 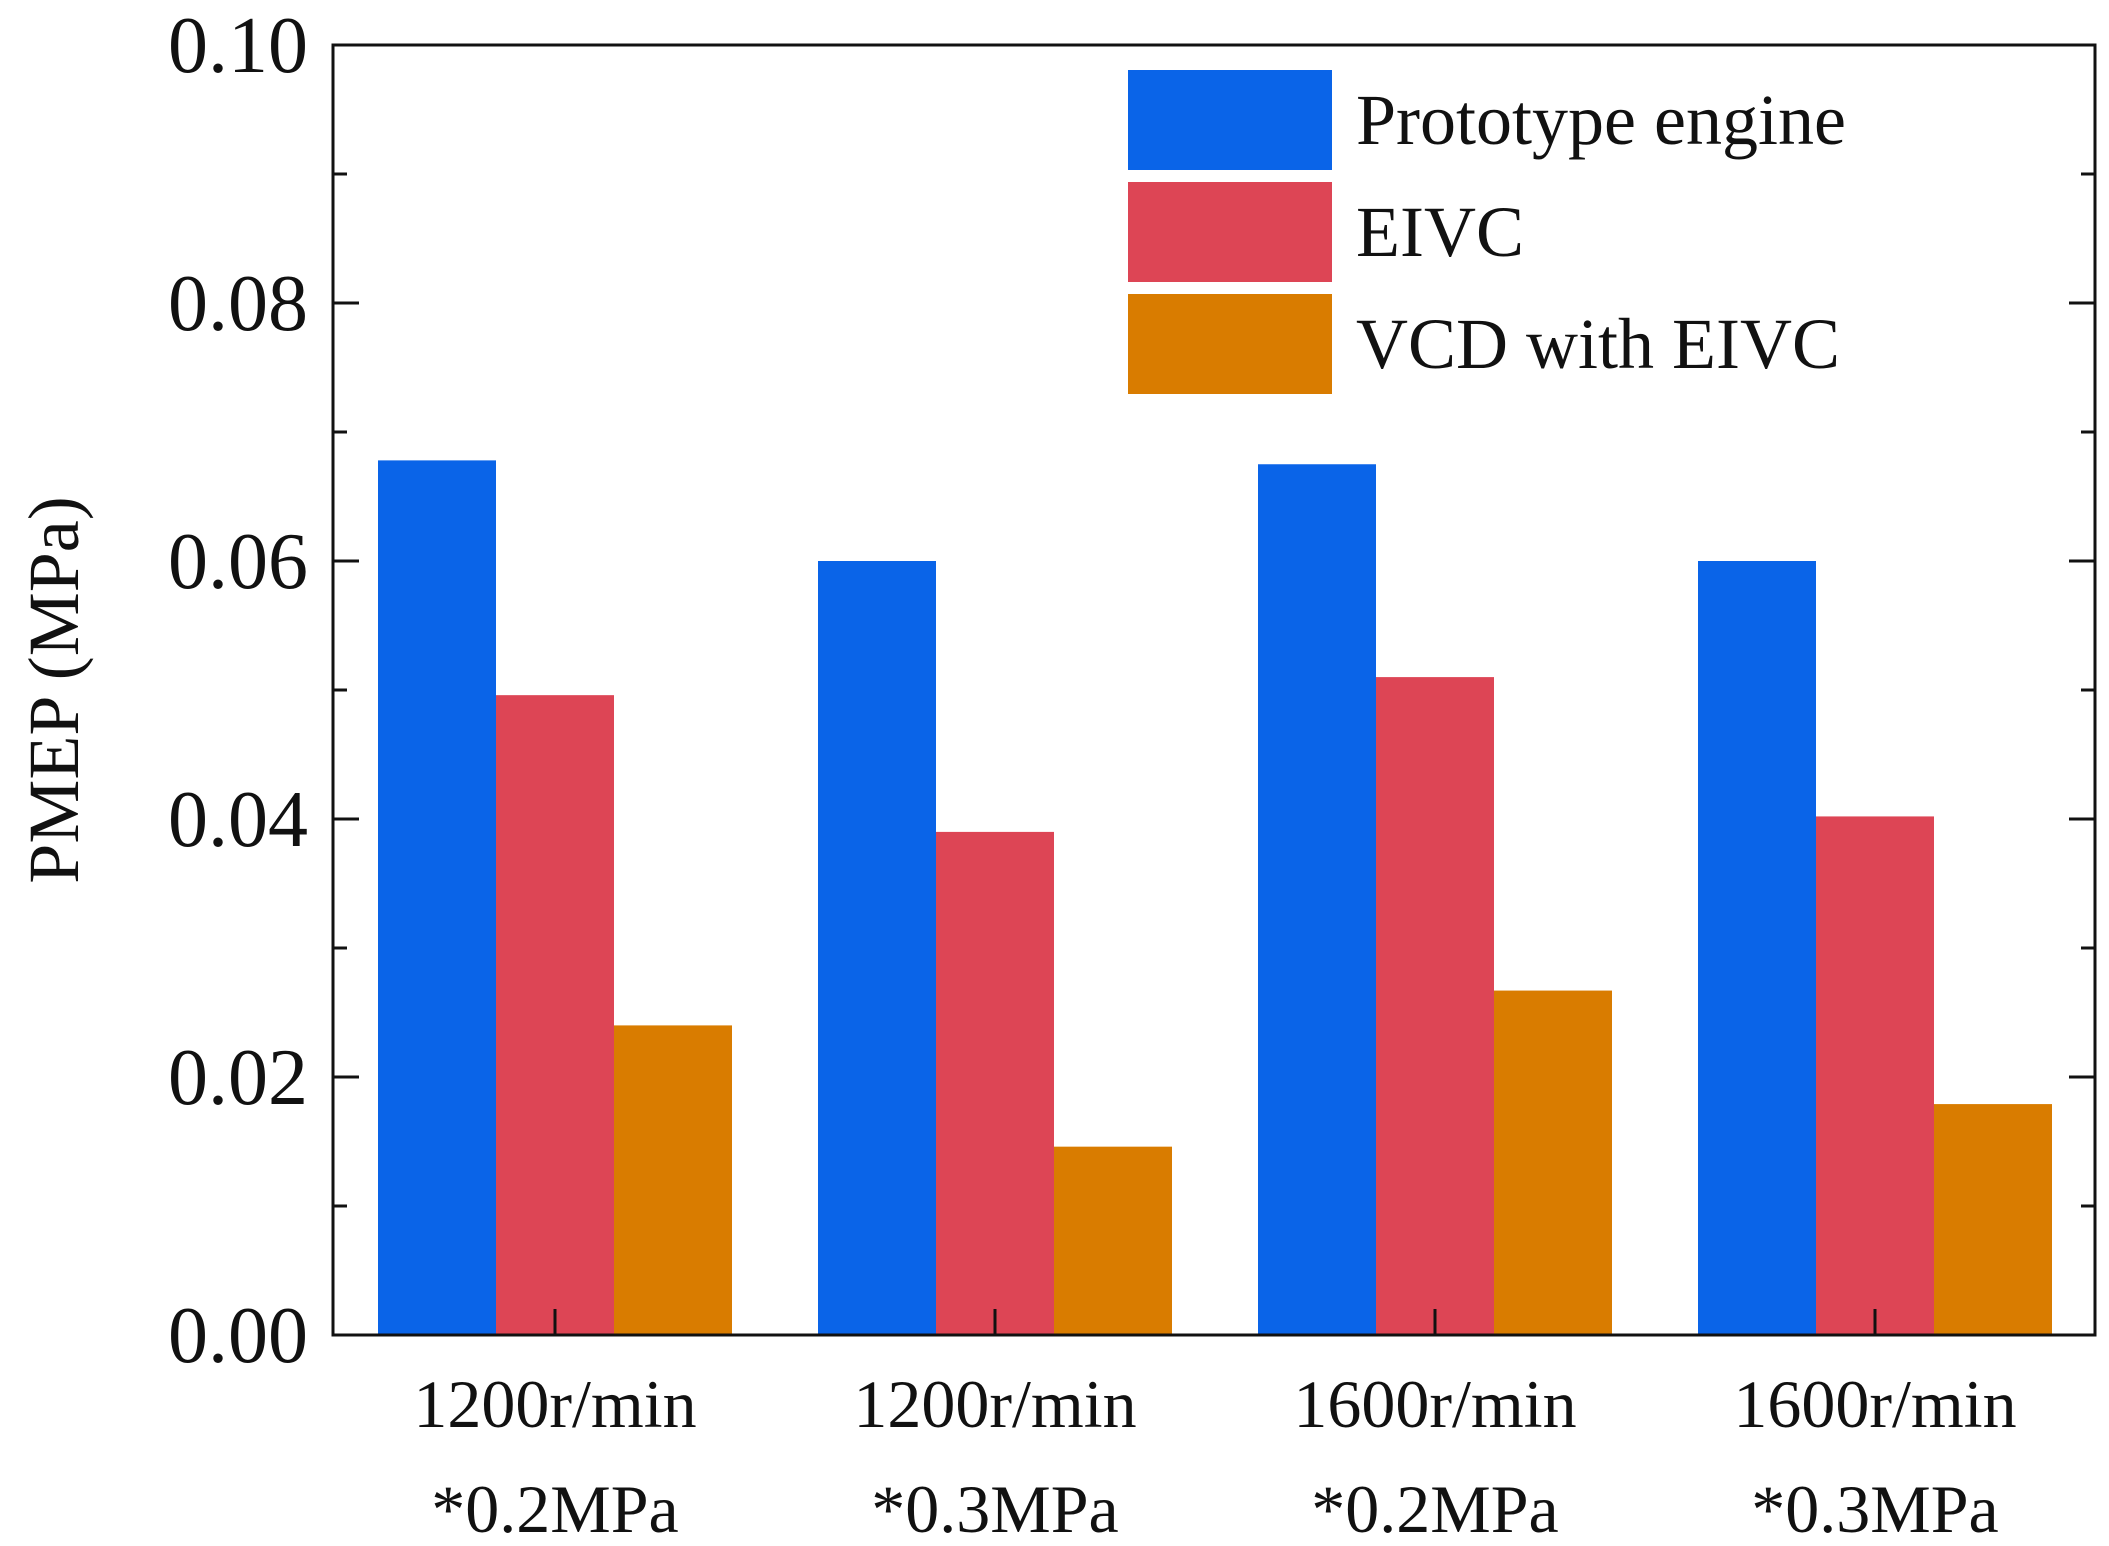 What do you see at coordinates (1601, 120) in the screenshot?
I see `legend-label-1: Prototype engine` at bounding box center [1601, 120].